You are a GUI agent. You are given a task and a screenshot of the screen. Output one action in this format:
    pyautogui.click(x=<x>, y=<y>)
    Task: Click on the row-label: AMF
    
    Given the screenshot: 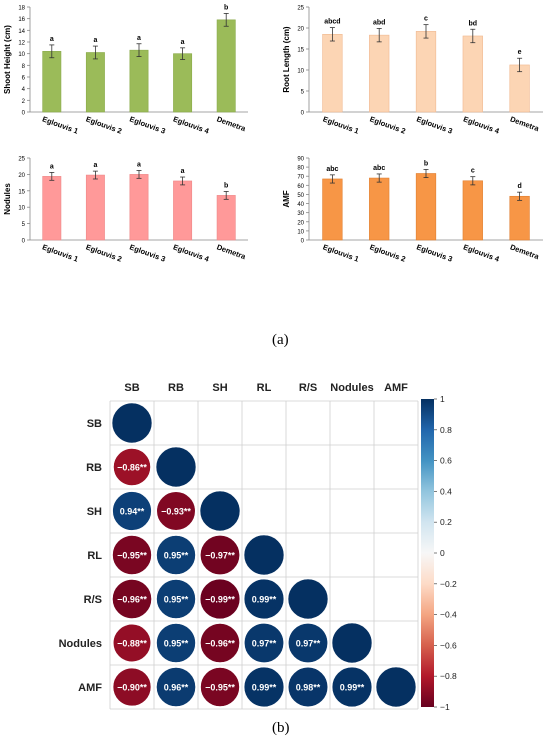 What is the action you would take?
    pyautogui.click(x=90, y=688)
    